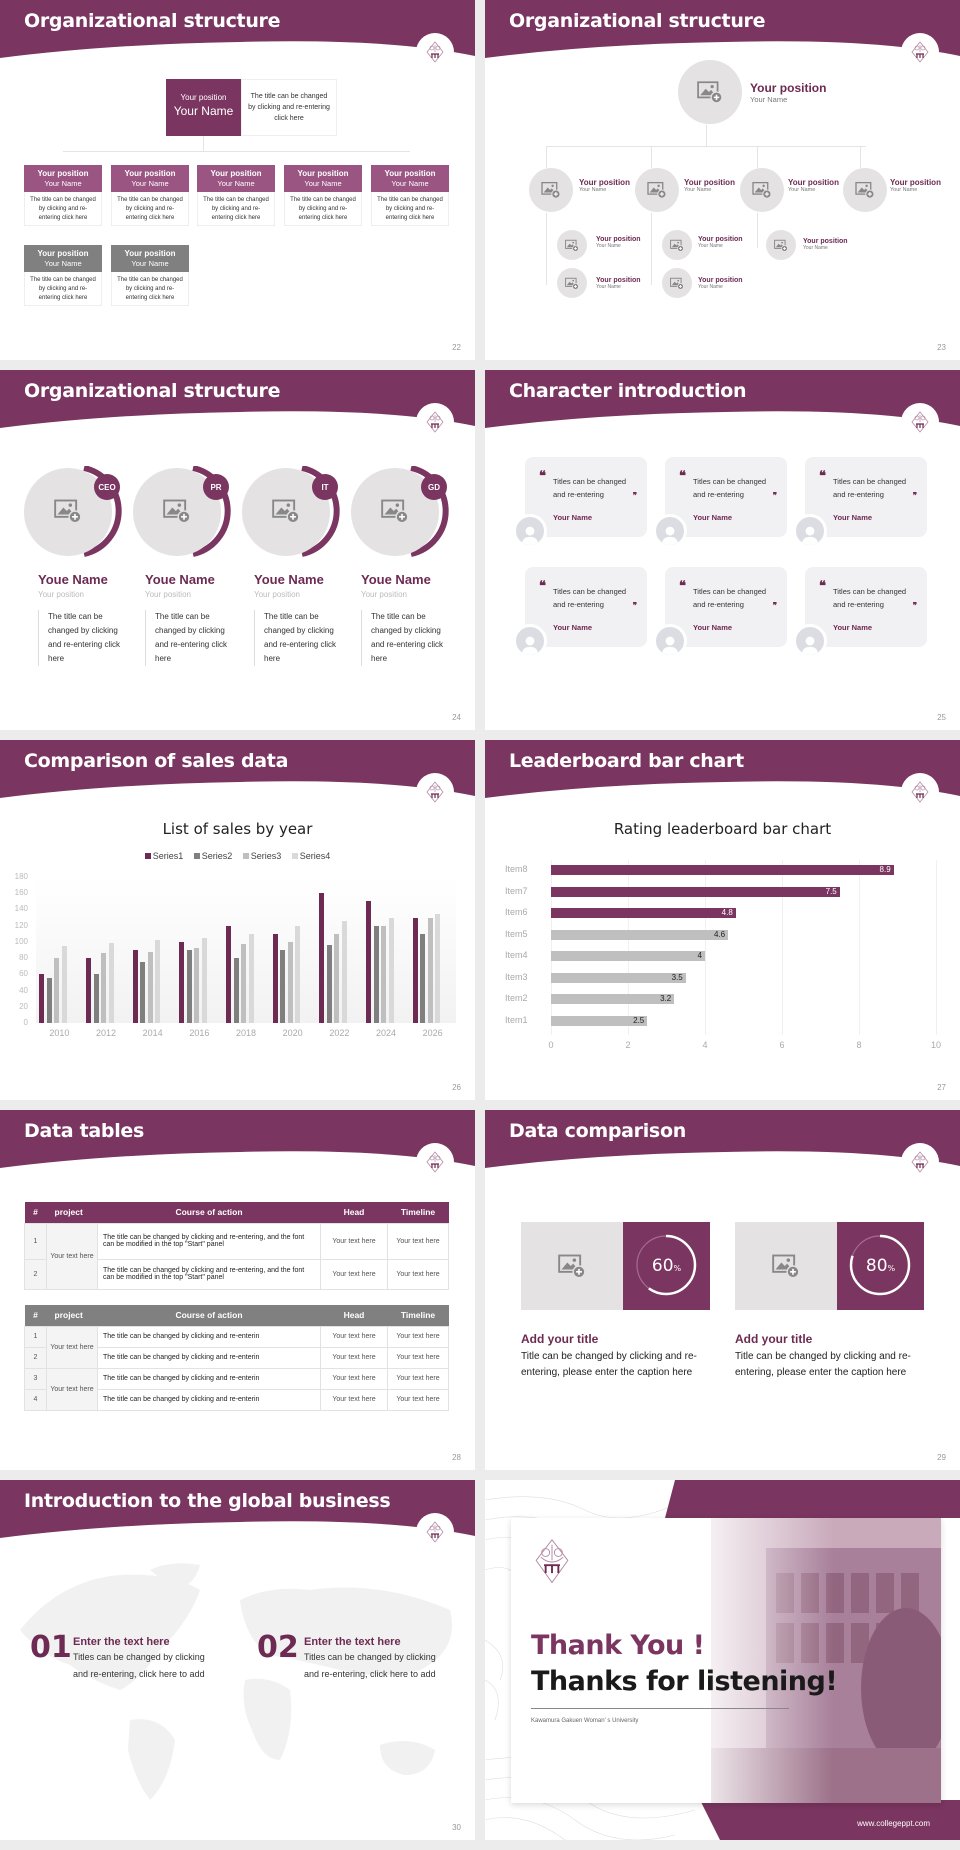 This screenshot has height=1850, width=960. Describe the element at coordinates (35, 1274) in the screenshot. I see `row-number: 2` at that location.